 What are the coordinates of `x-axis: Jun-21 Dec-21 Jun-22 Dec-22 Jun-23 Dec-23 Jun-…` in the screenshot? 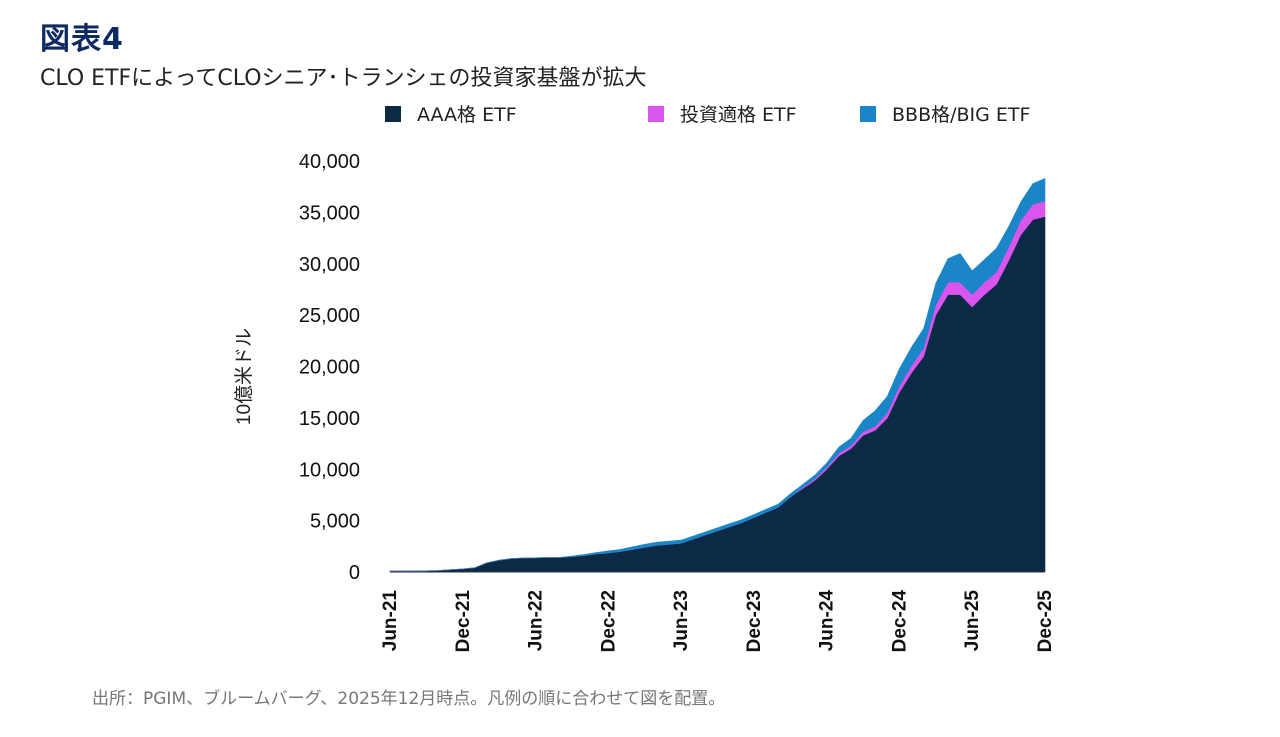 It's located at (718, 621).